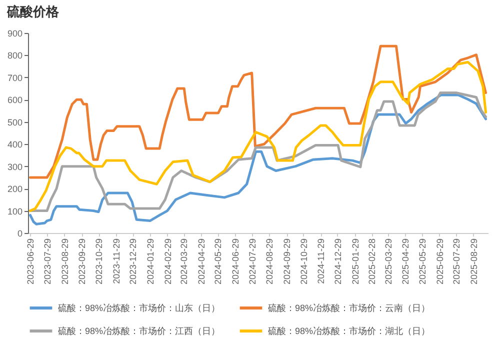  I want to click on x-tick-label: 2025-07-29, so click(457, 261).